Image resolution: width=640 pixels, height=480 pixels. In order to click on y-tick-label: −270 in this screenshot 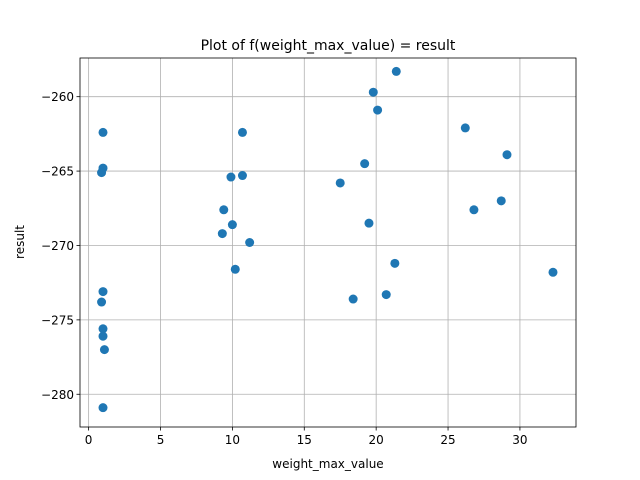, I will do `click(57, 246)`.